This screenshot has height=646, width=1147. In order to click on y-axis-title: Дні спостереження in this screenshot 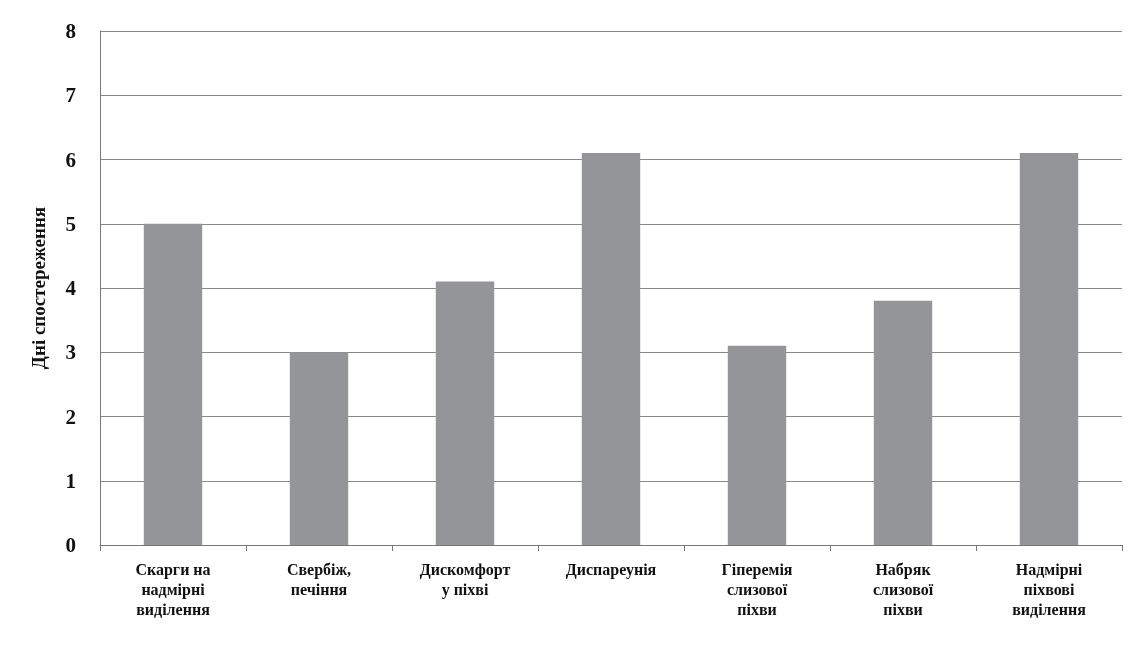, I will do `click(38, 288)`.